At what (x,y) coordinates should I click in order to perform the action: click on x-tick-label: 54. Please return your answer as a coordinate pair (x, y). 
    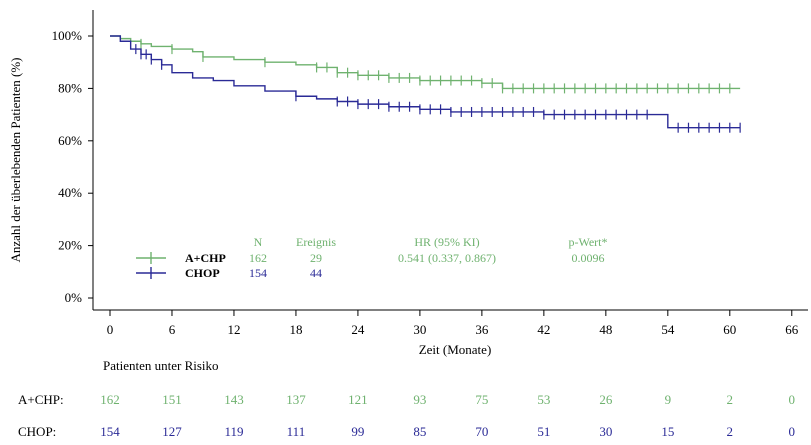
    Looking at the image, I should click on (668, 329).